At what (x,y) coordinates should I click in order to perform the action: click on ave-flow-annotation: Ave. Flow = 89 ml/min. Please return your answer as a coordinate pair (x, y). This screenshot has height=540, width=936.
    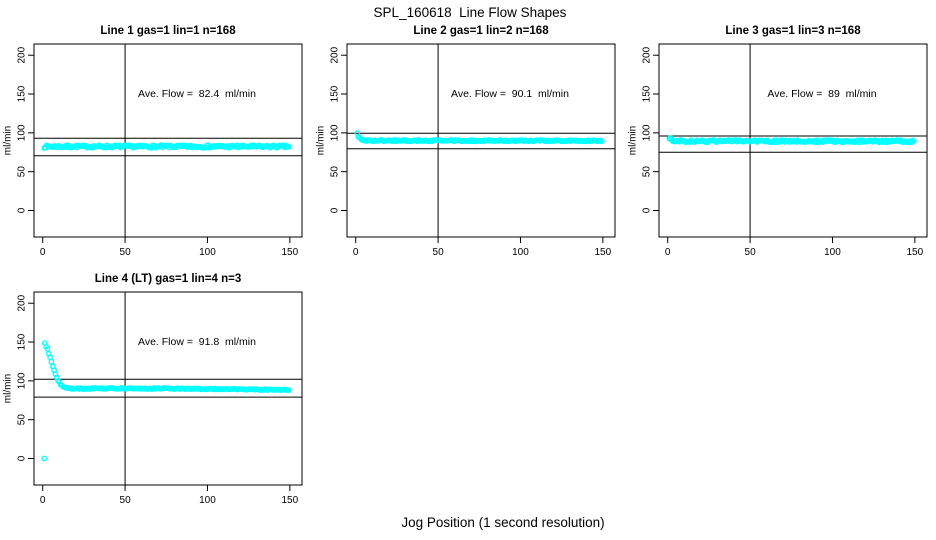
    Looking at the image, I should click on (821, 94).